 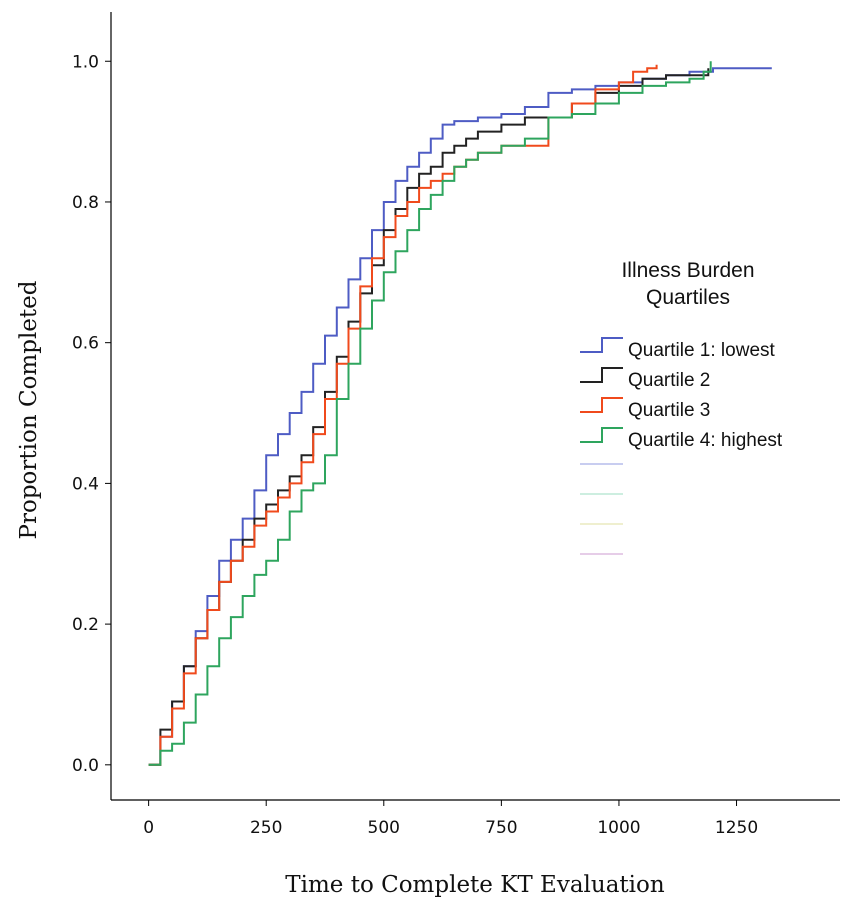 I want to click on y-axis-title: Proportion Completed, so click(x=29, y=409).